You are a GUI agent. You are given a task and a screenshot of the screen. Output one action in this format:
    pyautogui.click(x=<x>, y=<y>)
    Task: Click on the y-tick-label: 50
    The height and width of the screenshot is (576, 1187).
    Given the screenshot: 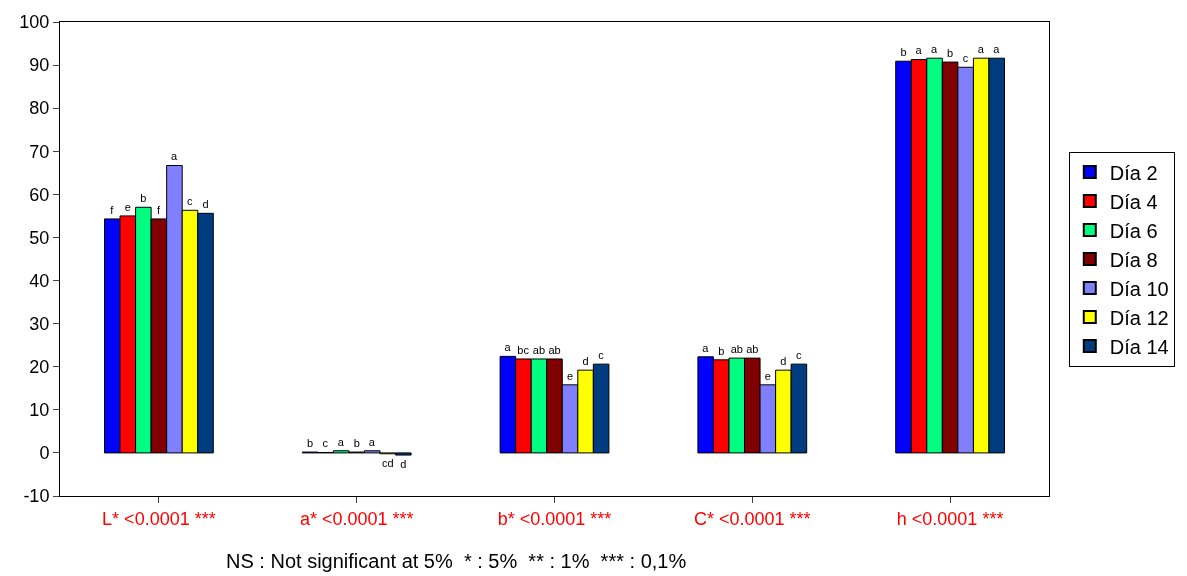 What is the action you would take?
    pyautogui.click(x=39, y=237)
    